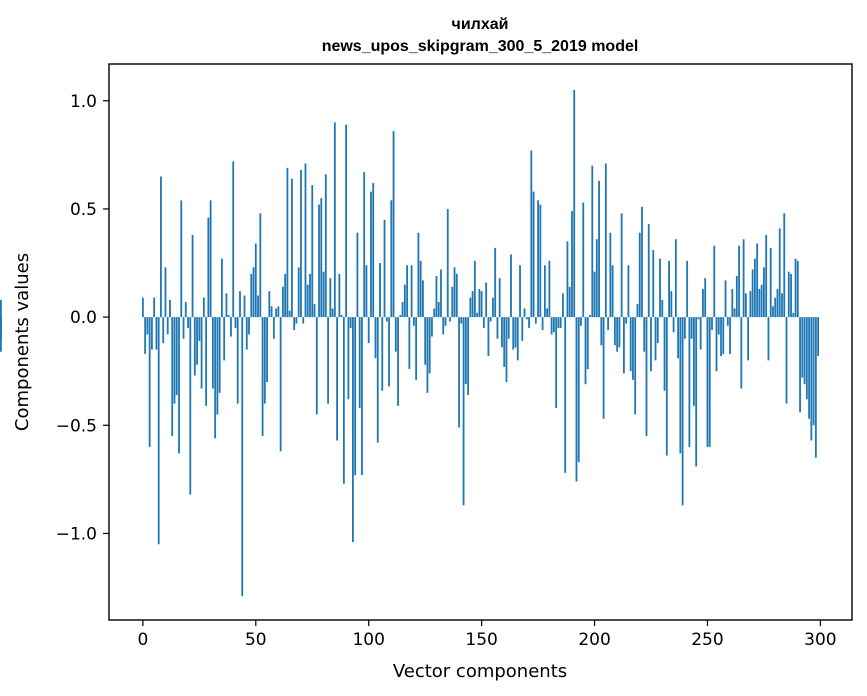 The height and width of the screenshot is (696, 867). What do you see at coordinates (481, 640) in the screenshot?
I see `x-tick-label: 150` at bounding box center [481, 640].